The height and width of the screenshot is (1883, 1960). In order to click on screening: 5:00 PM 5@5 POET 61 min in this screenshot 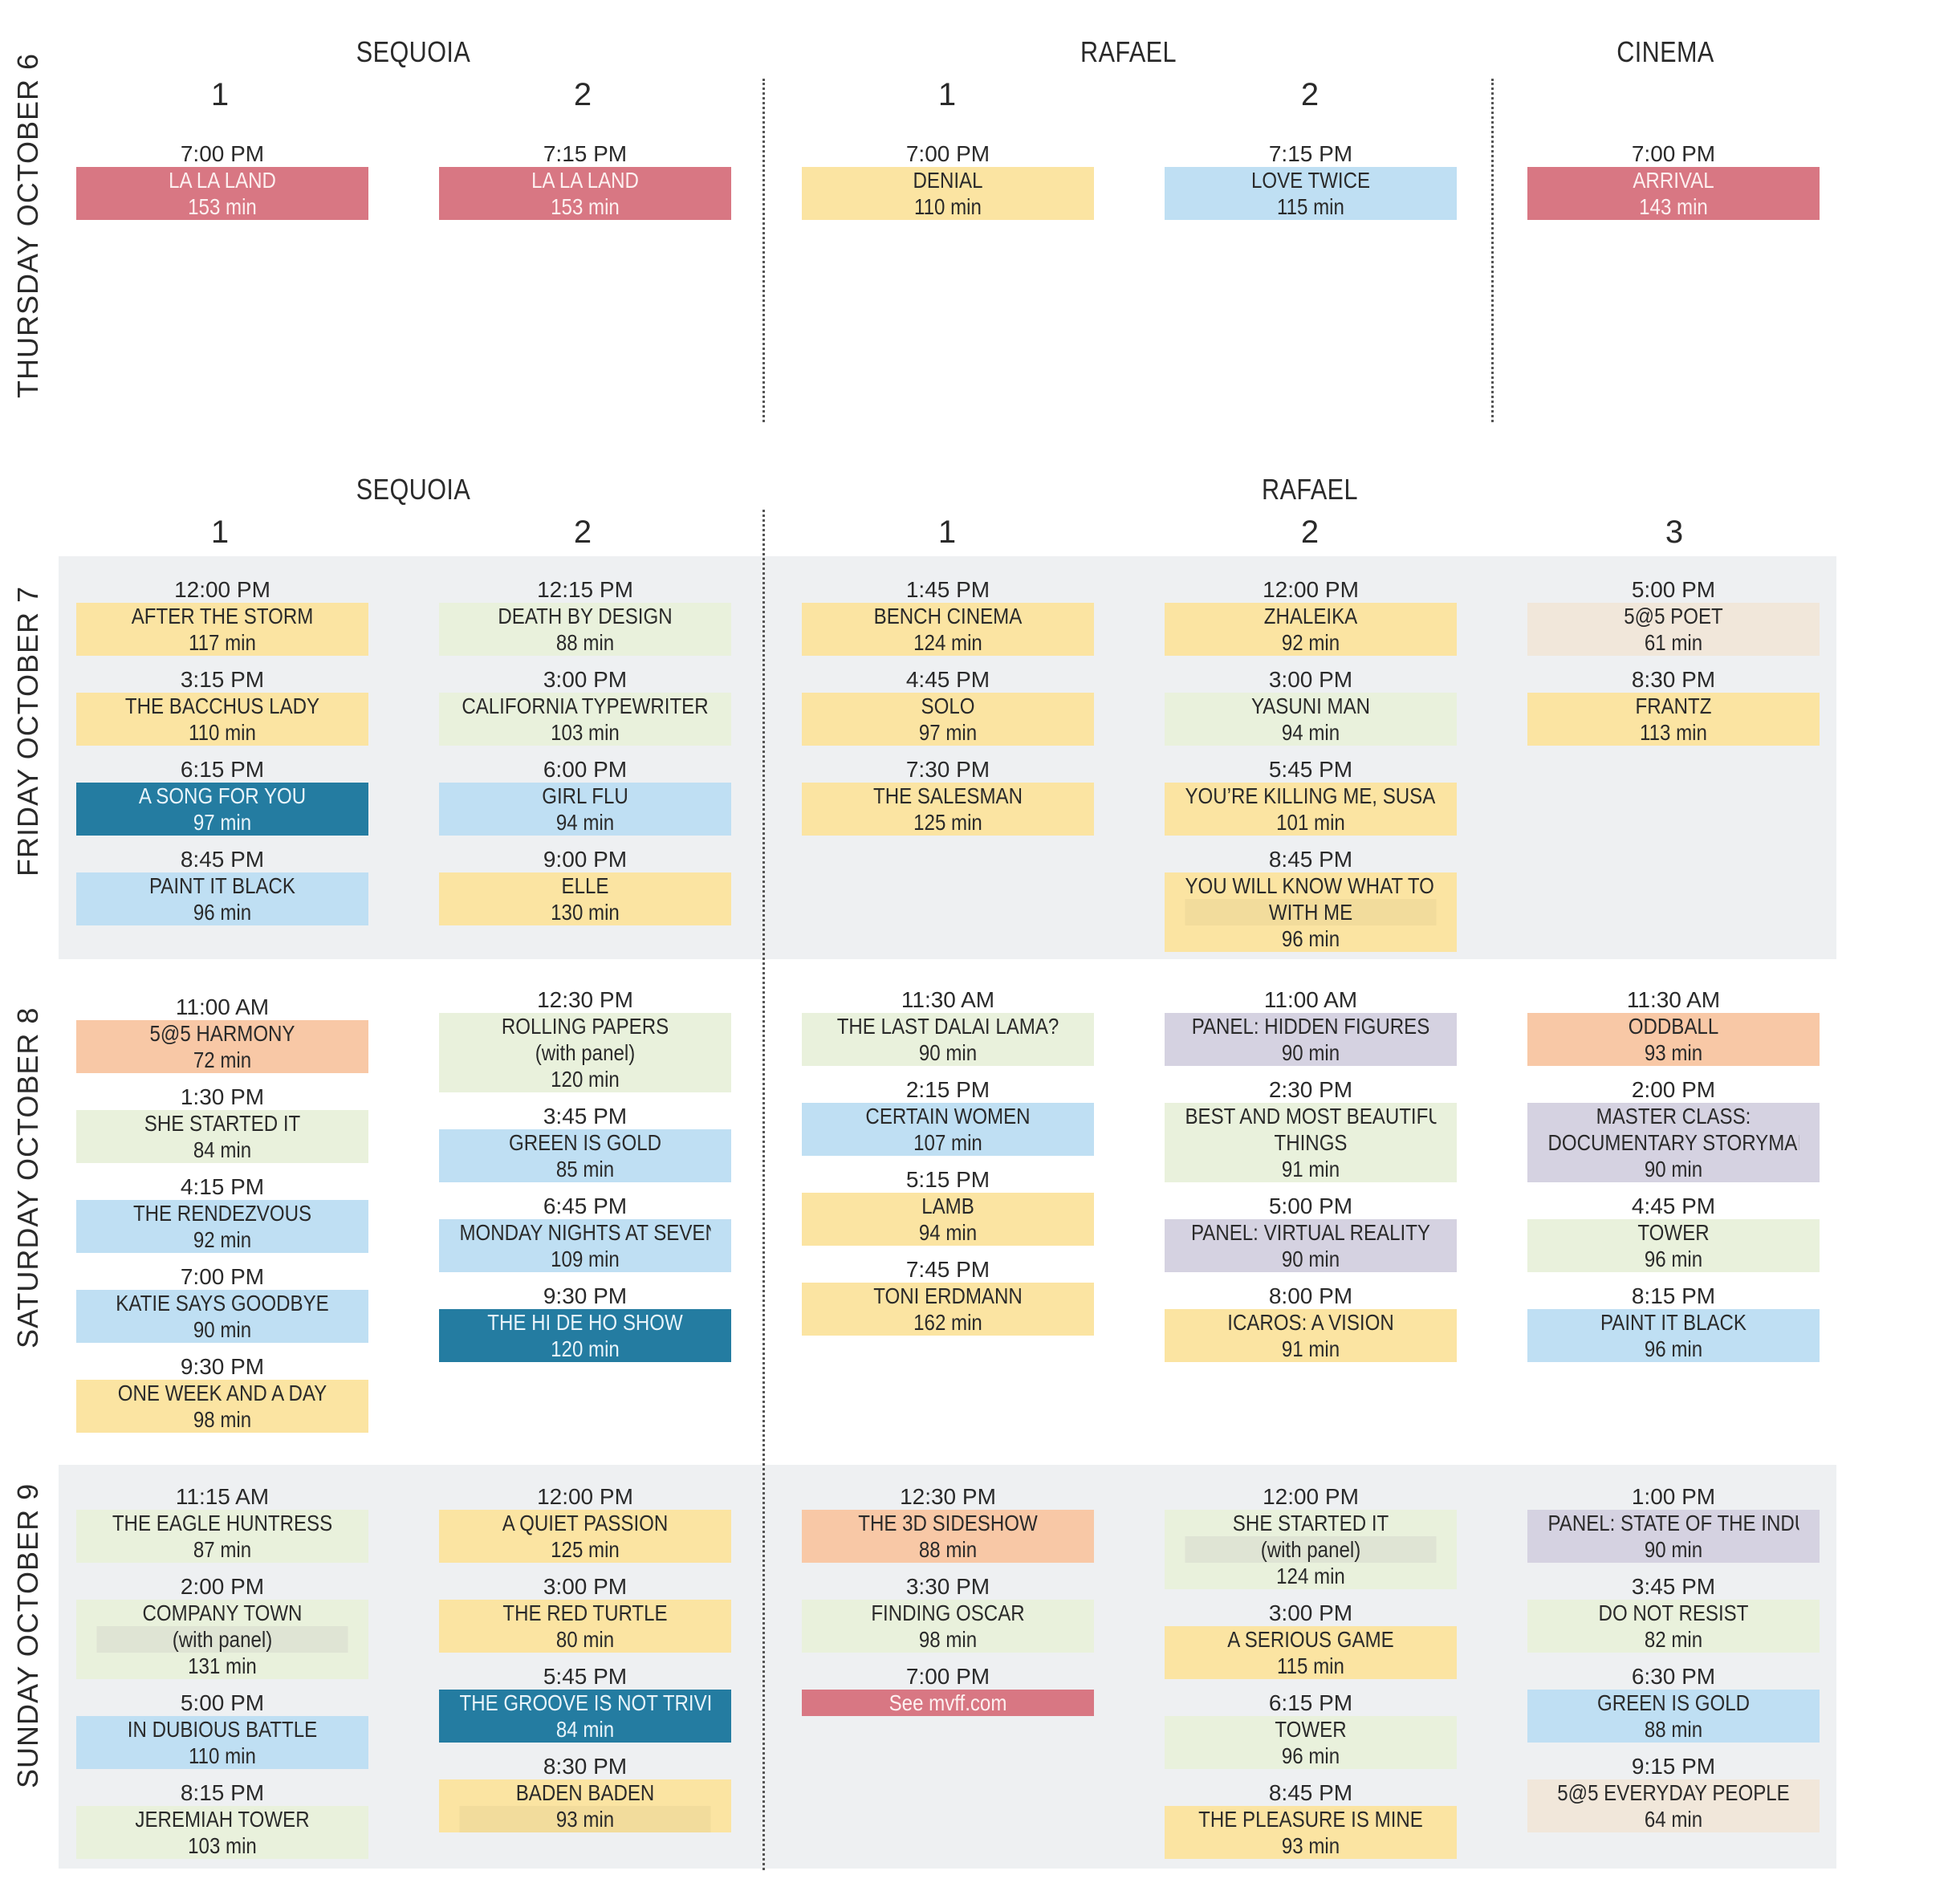, I will do `click(1673, 616)`.